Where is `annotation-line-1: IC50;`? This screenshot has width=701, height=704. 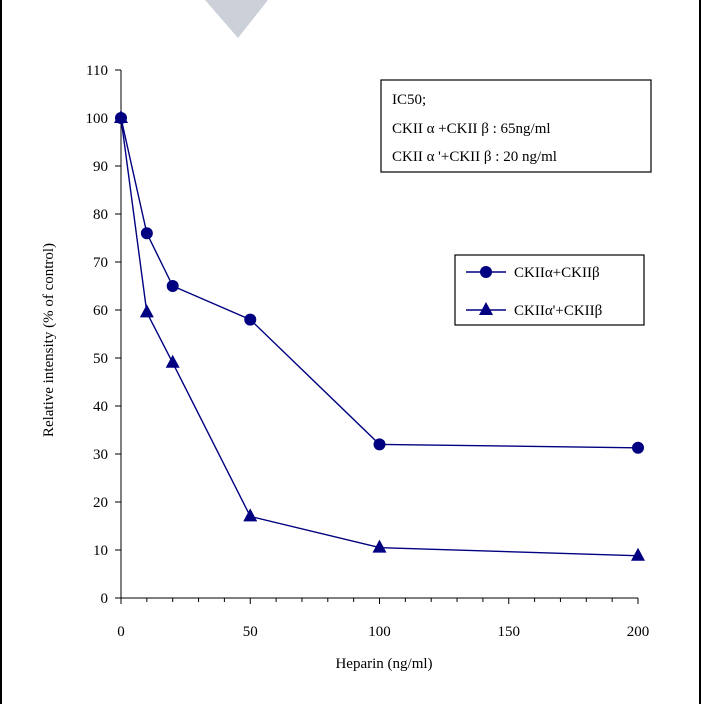 annotation-line-1: IC50; is located at coordinates (409, 100).